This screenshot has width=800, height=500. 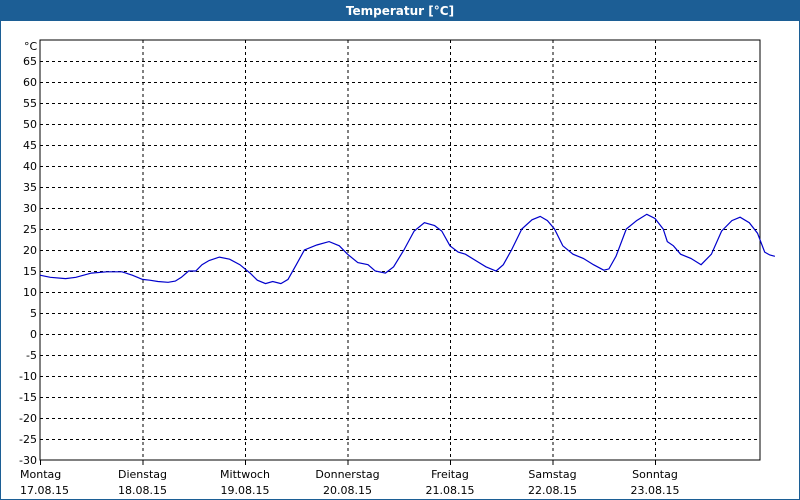 I want to click on y-tick-label: 60, so click(x=30, y=82).